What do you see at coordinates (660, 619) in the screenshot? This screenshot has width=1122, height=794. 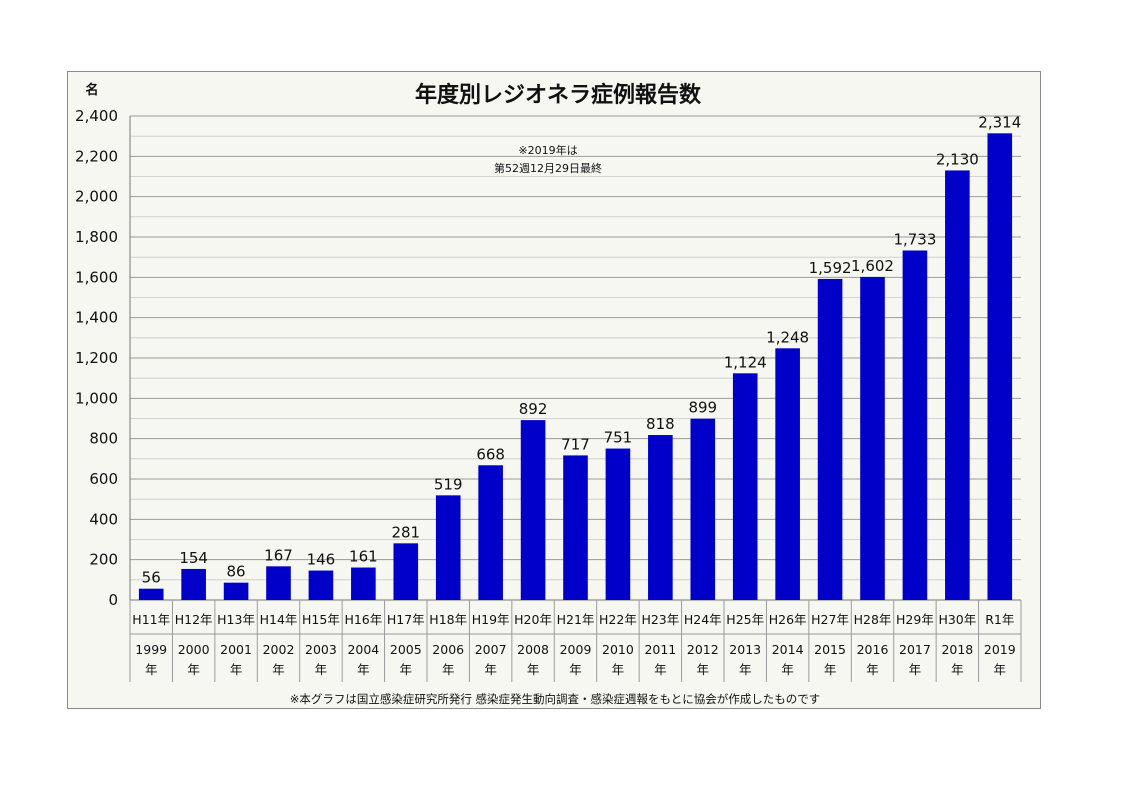 I see `x-category-label: H23年` at bounding box center [660, 619].